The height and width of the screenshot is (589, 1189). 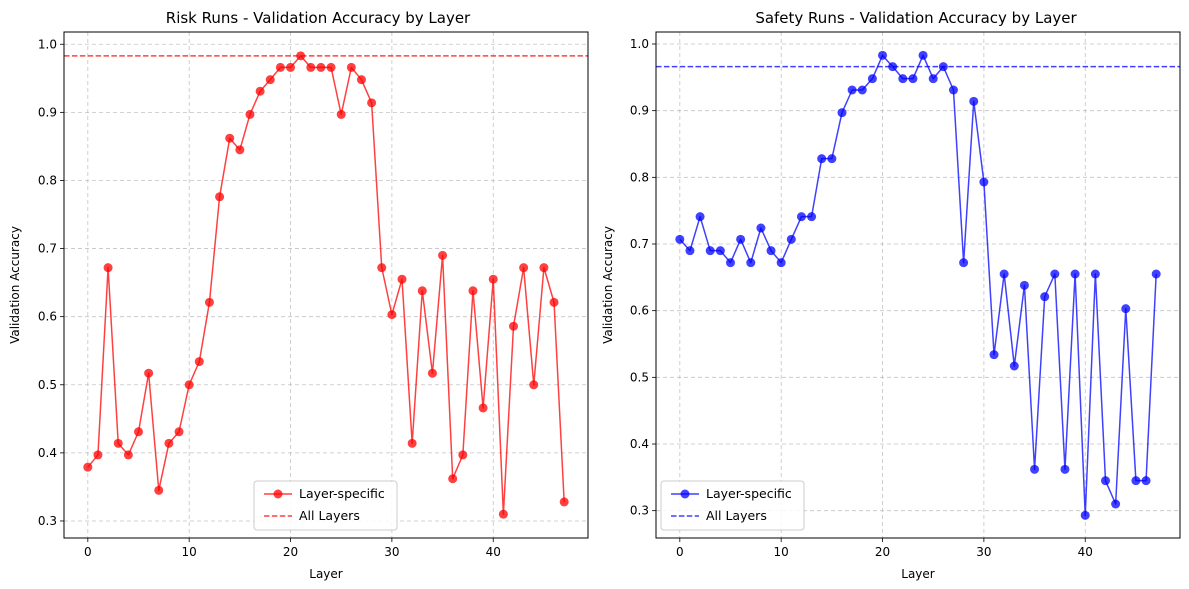 I want to click on y-axis-label: Validation Accuracy, so click(x=15, y=285).